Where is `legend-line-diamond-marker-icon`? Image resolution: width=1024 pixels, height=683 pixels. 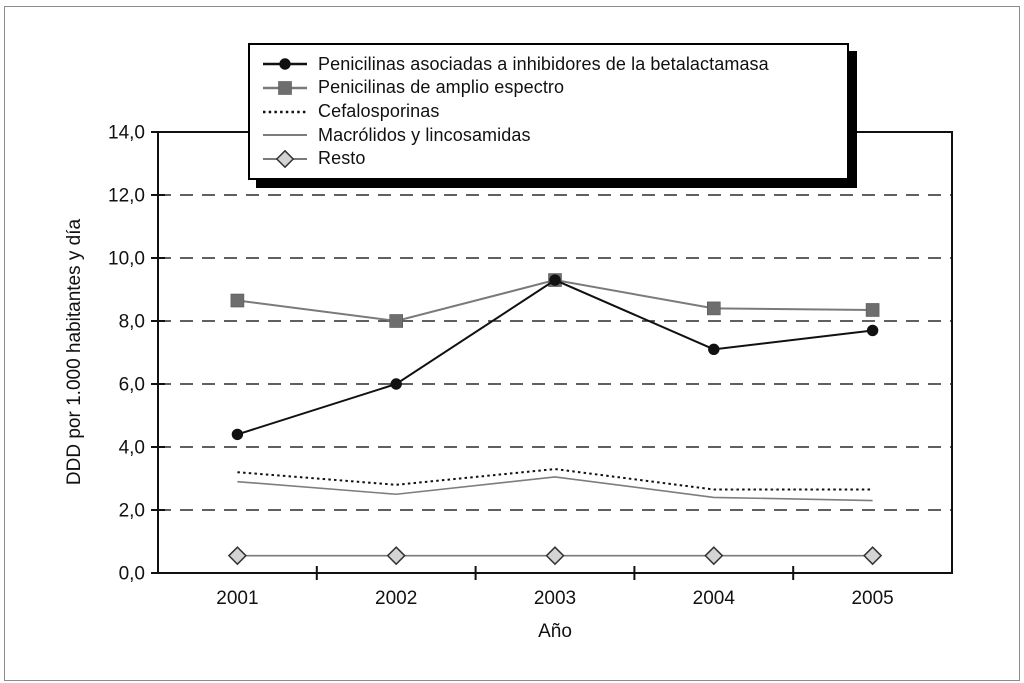 legend-line-diamond-marker-icon is located at coordinates (285, 158).